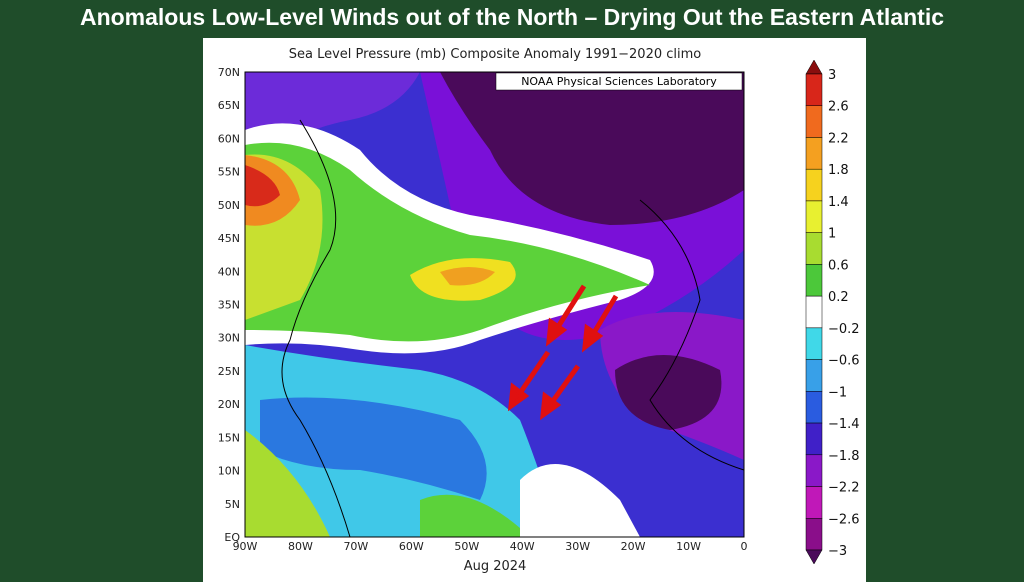  I want to click on colorbar-label: −3, so click(837, 551).